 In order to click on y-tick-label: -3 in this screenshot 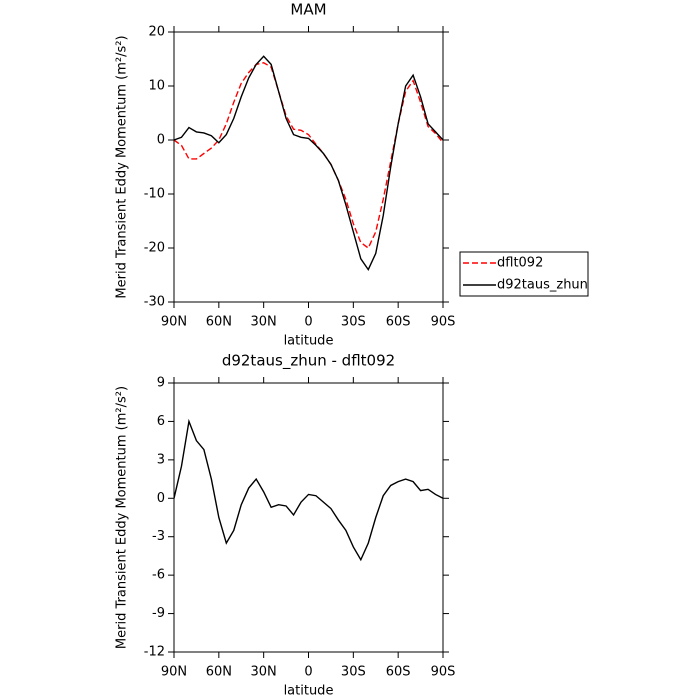, I will do `click(158, 536)`.